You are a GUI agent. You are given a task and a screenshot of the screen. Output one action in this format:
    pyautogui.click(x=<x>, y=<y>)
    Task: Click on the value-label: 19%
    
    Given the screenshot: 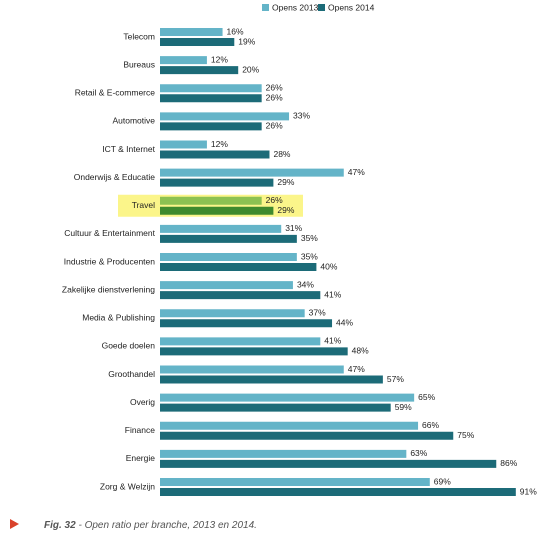 What is the action you would take?
    pyautogui.click(x=246, y=41)
    